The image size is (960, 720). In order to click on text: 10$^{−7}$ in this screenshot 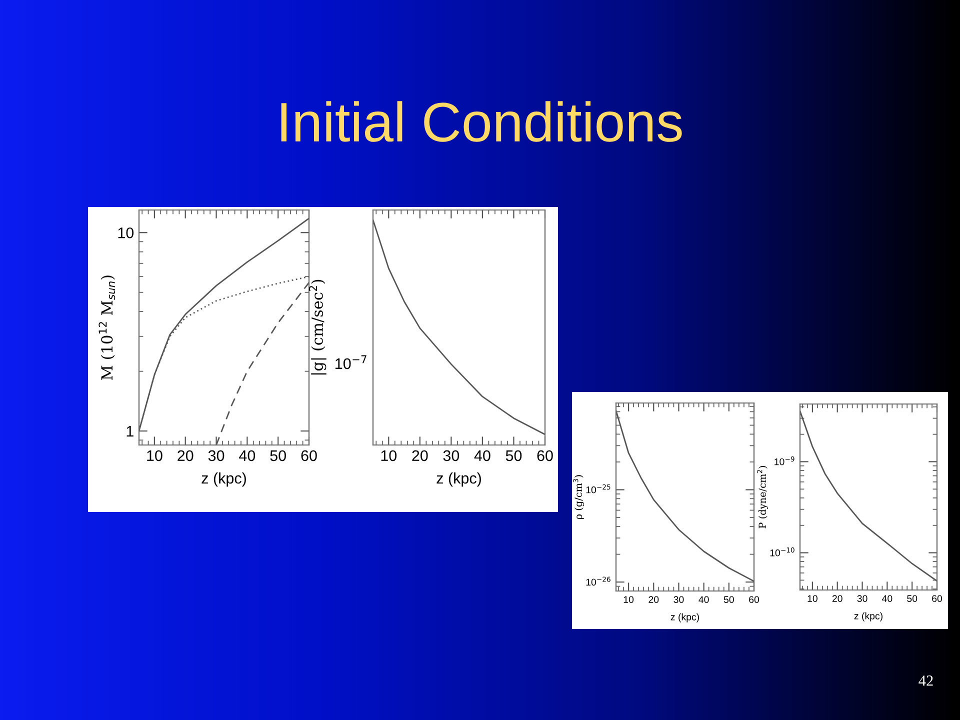, I will do `click(351, 362)`.